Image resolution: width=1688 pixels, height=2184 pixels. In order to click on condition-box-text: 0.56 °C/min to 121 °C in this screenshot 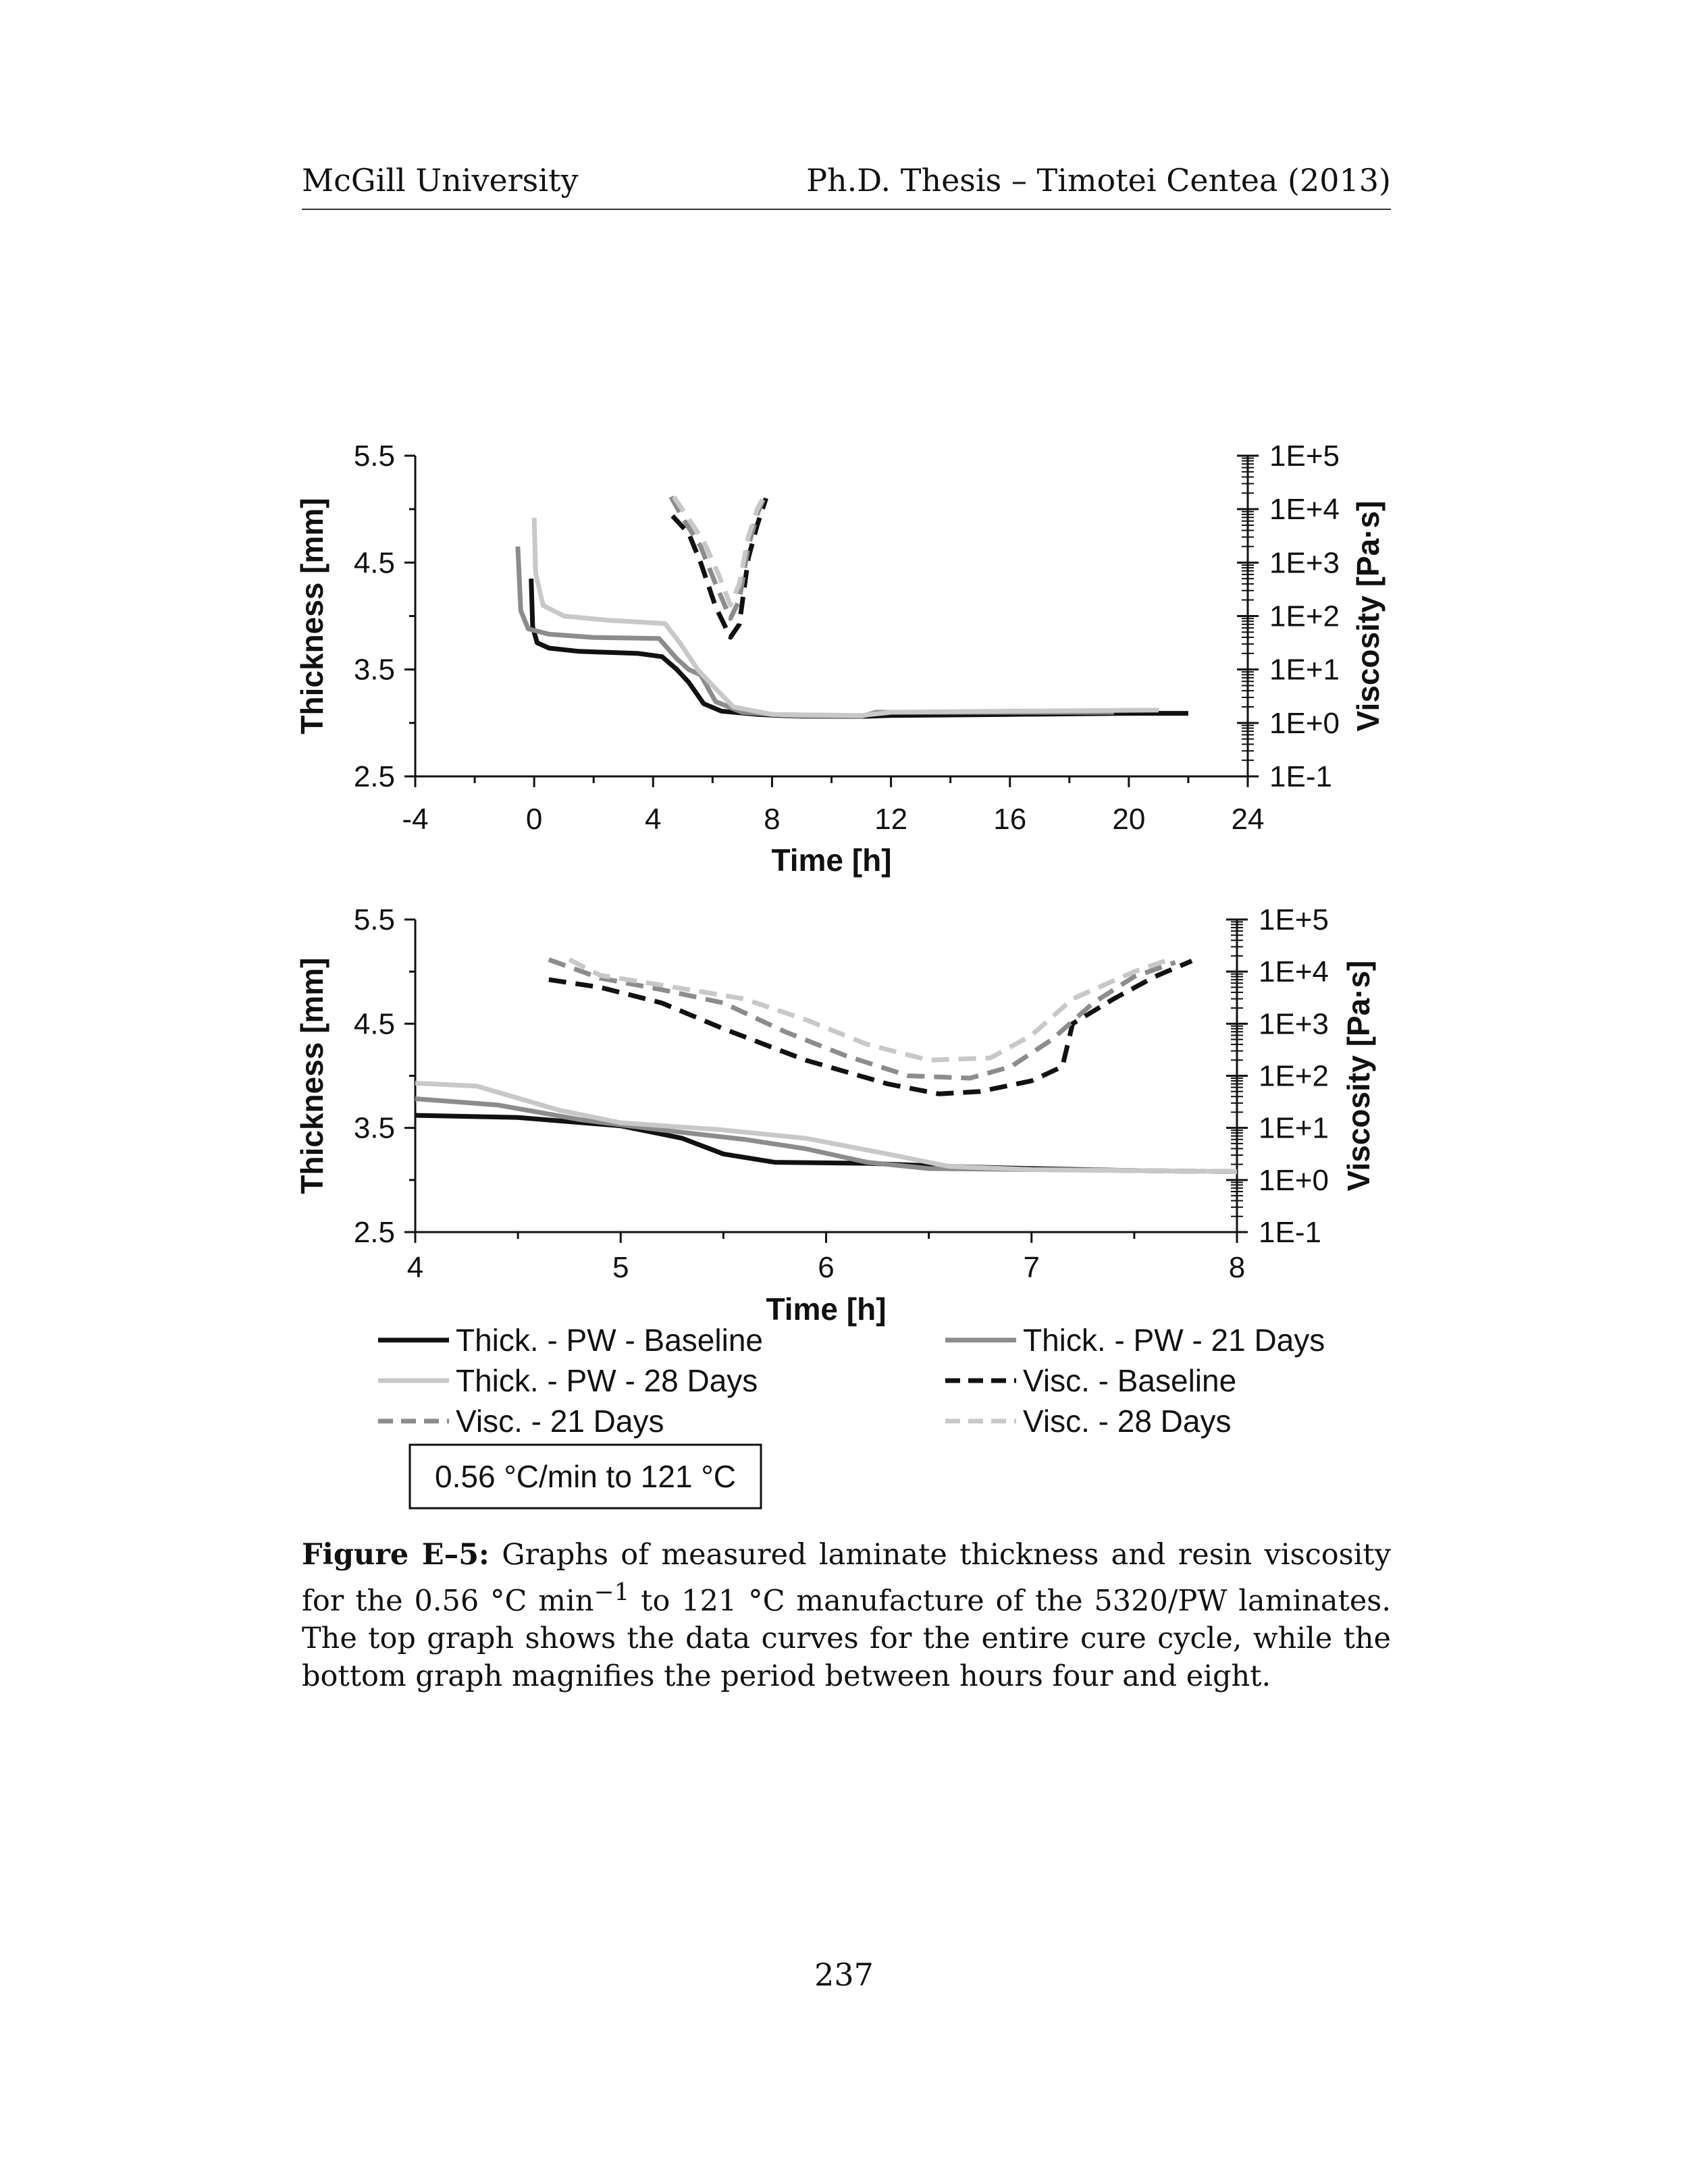, I will do `click(585, 1476)`.